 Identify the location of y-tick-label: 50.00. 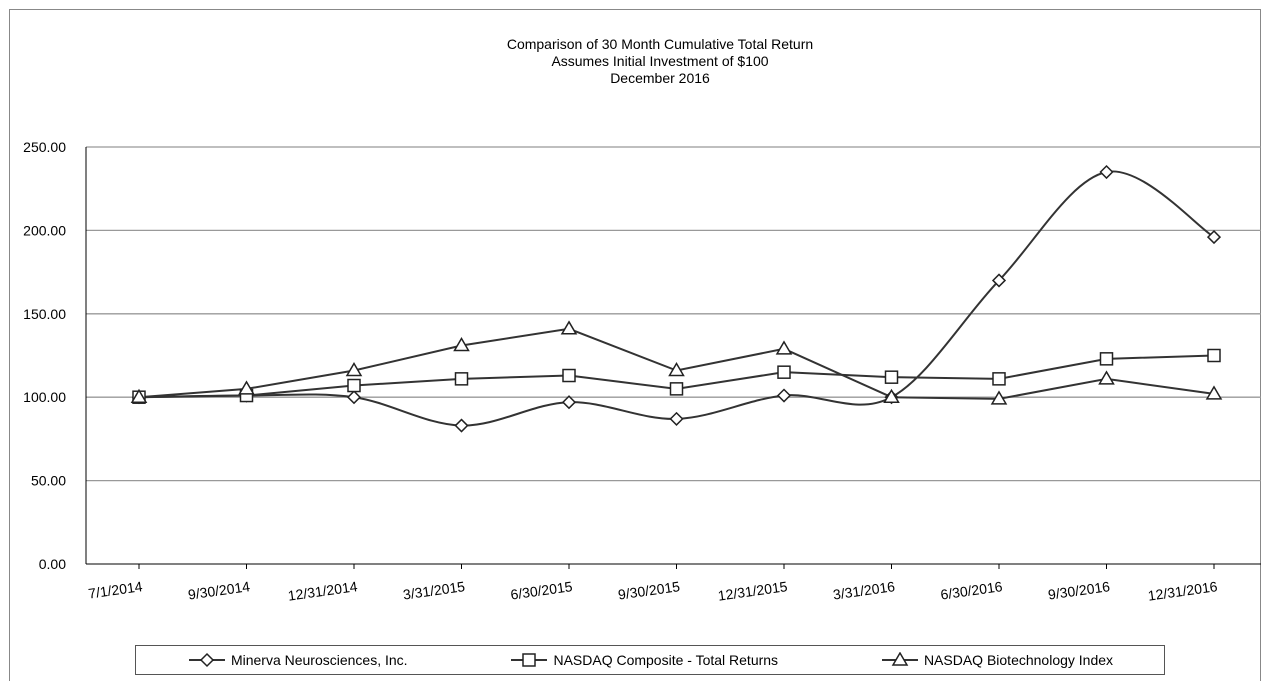
(48, 481).